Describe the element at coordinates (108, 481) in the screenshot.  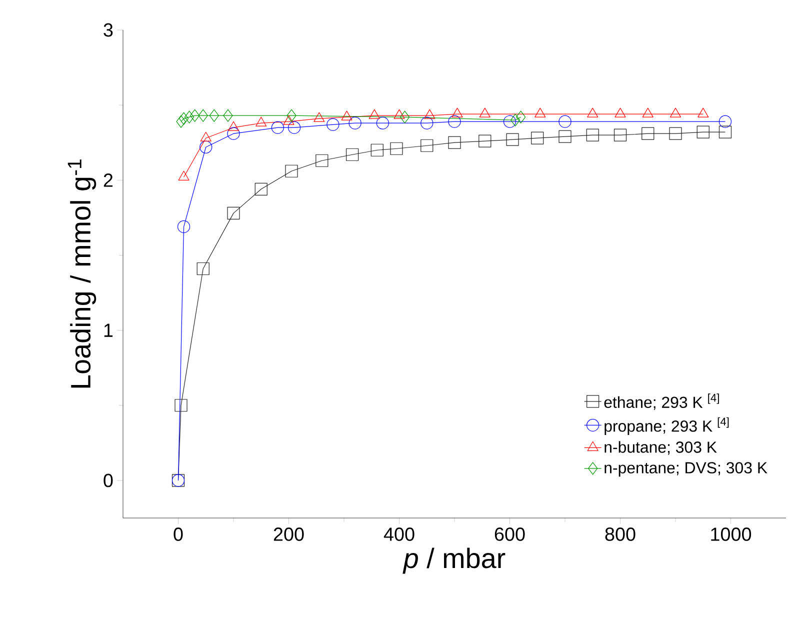
I see `y-tick-label: 0` at that location.